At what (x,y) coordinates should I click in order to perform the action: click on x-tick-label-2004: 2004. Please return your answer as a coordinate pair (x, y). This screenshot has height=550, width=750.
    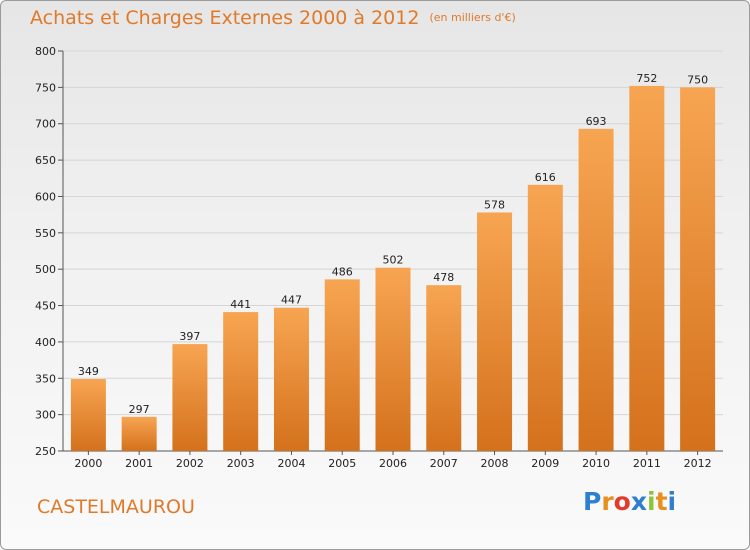
    Looking at the image, I should click on (291, 463).